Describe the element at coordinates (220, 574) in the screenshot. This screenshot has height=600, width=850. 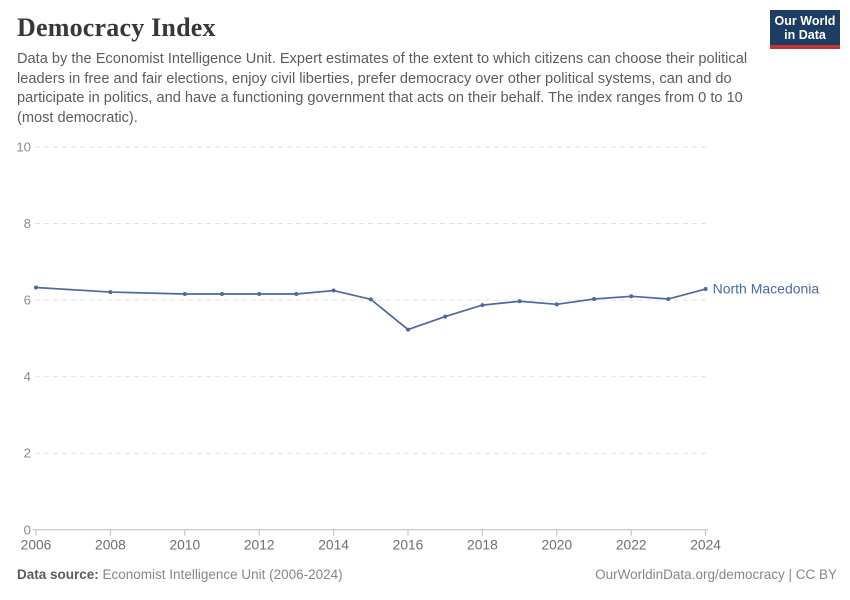
I see `data-source-value: Economist Intelligence Unit (2006-2024)` at that location.